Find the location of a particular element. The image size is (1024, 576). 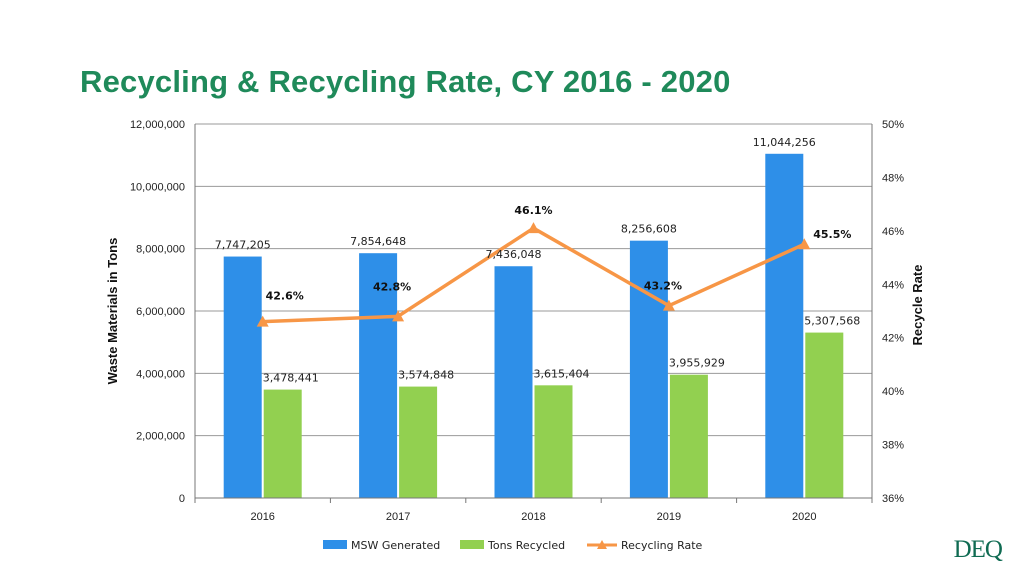

msw-generated-label: 8,256,608 is located at coordinates (649, 229).